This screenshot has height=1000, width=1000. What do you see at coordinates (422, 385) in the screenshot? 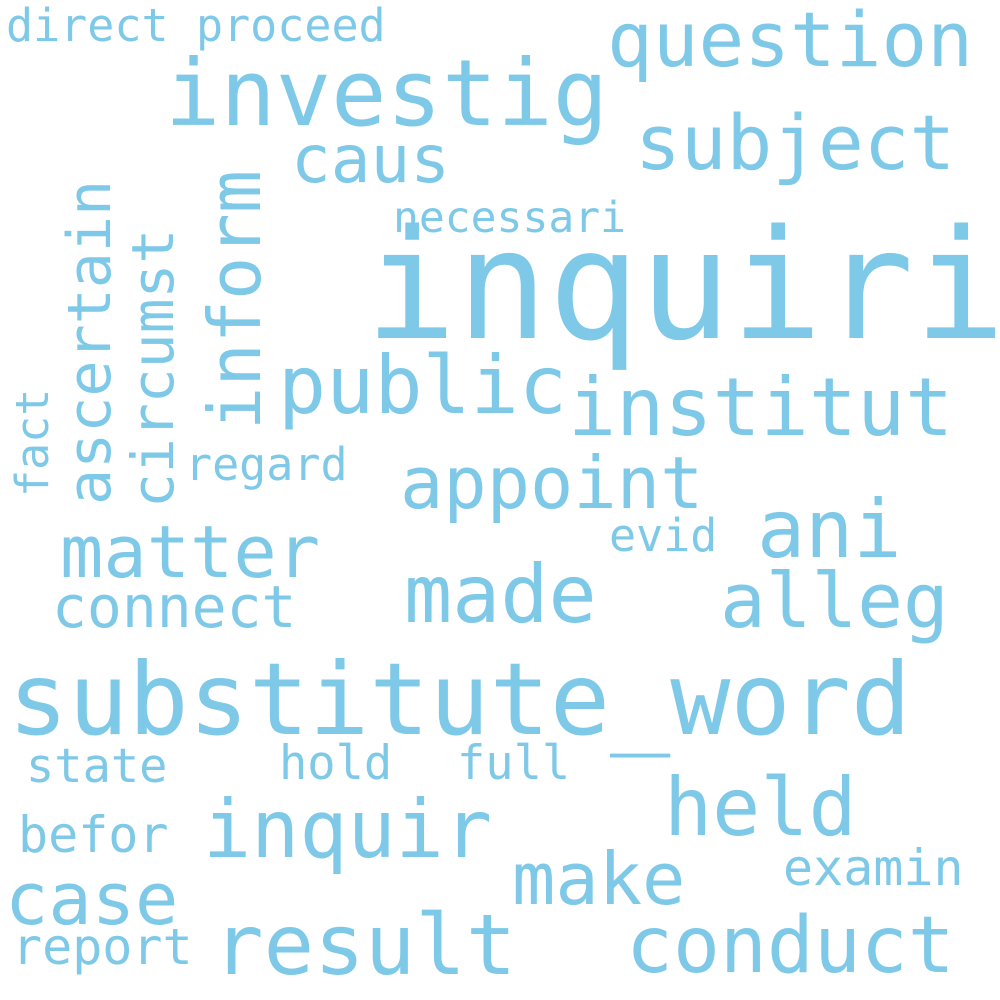
I see `word-public: public` at bounding box center [422, 385].